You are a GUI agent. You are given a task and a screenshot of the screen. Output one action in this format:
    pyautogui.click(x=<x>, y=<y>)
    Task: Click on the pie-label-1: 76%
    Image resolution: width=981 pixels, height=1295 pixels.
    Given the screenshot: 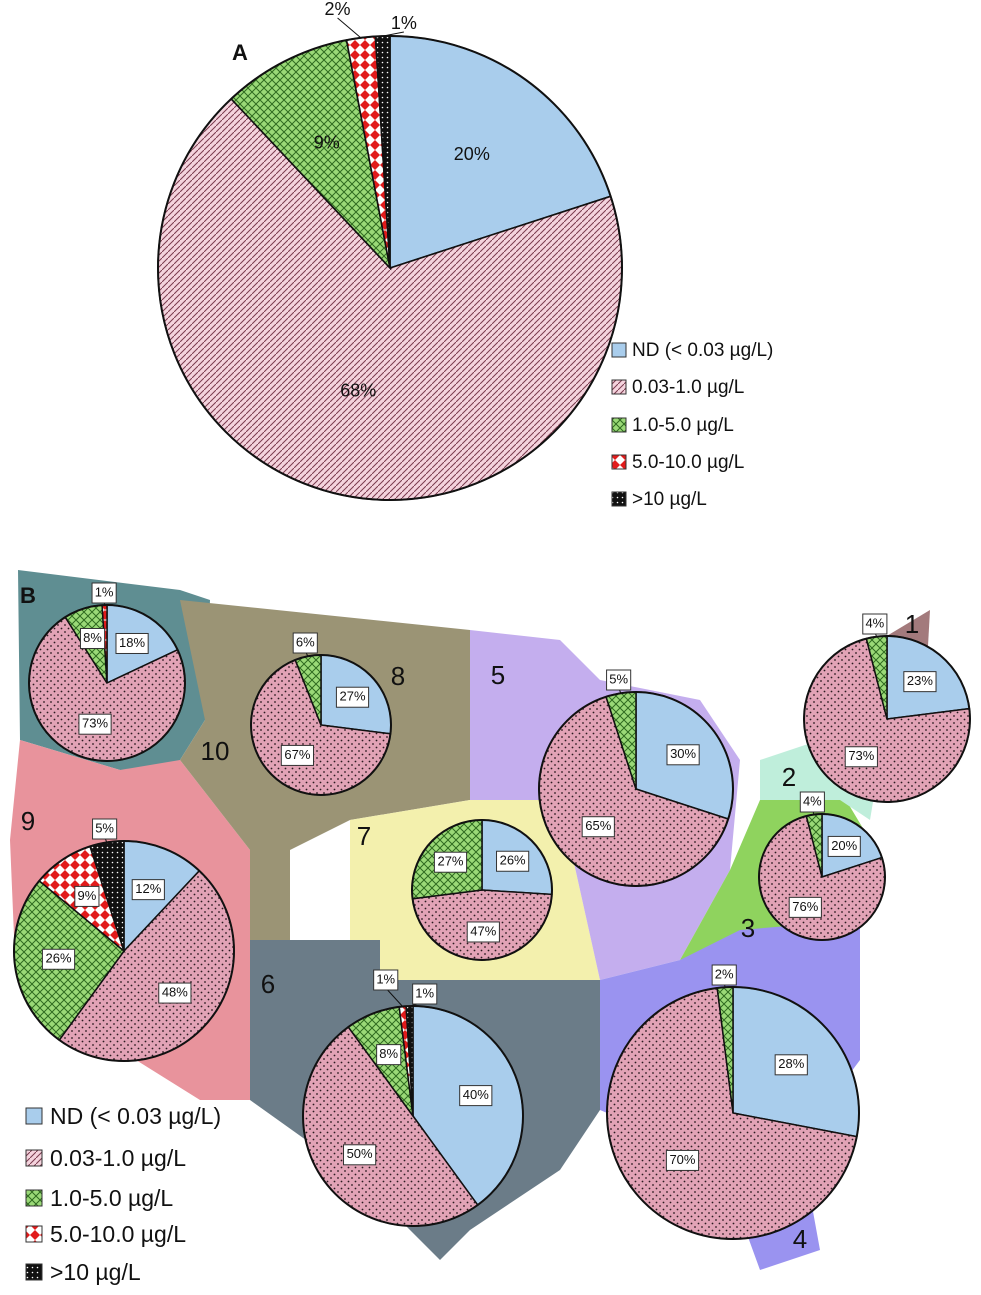 What is the action you would take?
    pyautogui.click(x=805, y=906)
    